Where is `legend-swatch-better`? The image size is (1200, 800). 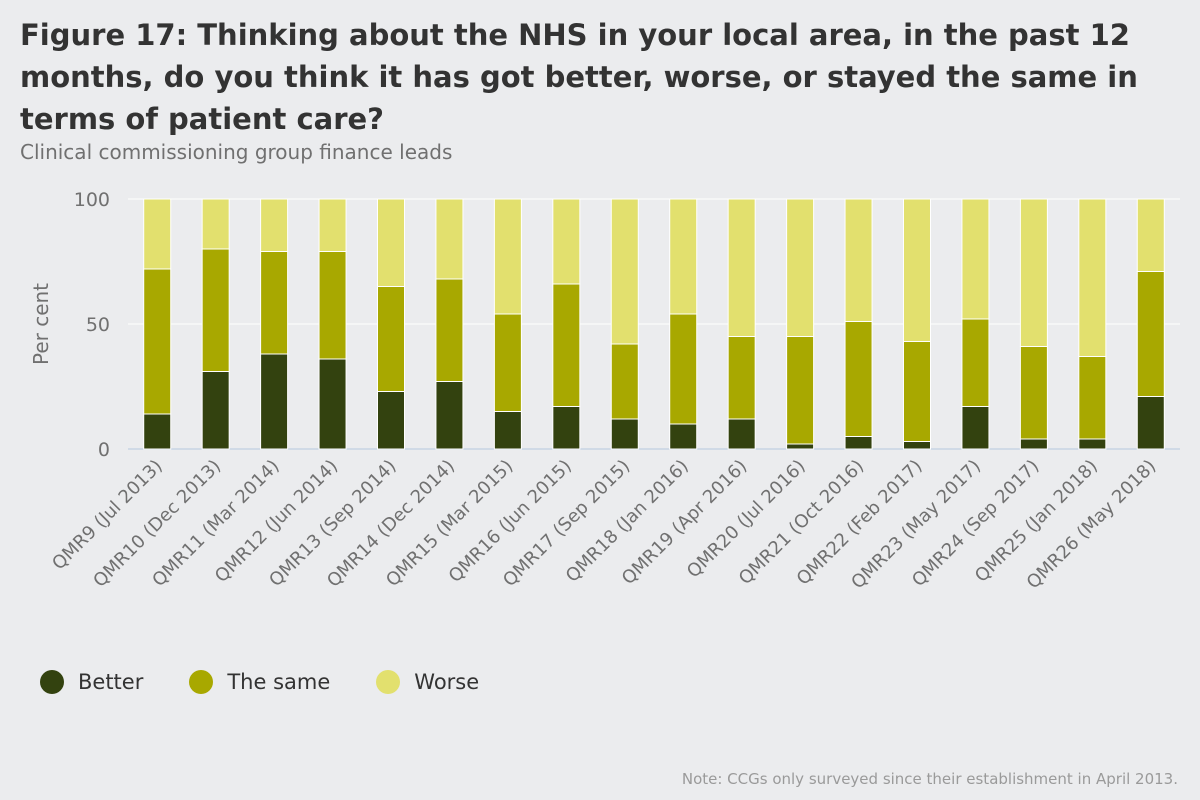
legend-swatch-better is located at coordinates (52, 682).